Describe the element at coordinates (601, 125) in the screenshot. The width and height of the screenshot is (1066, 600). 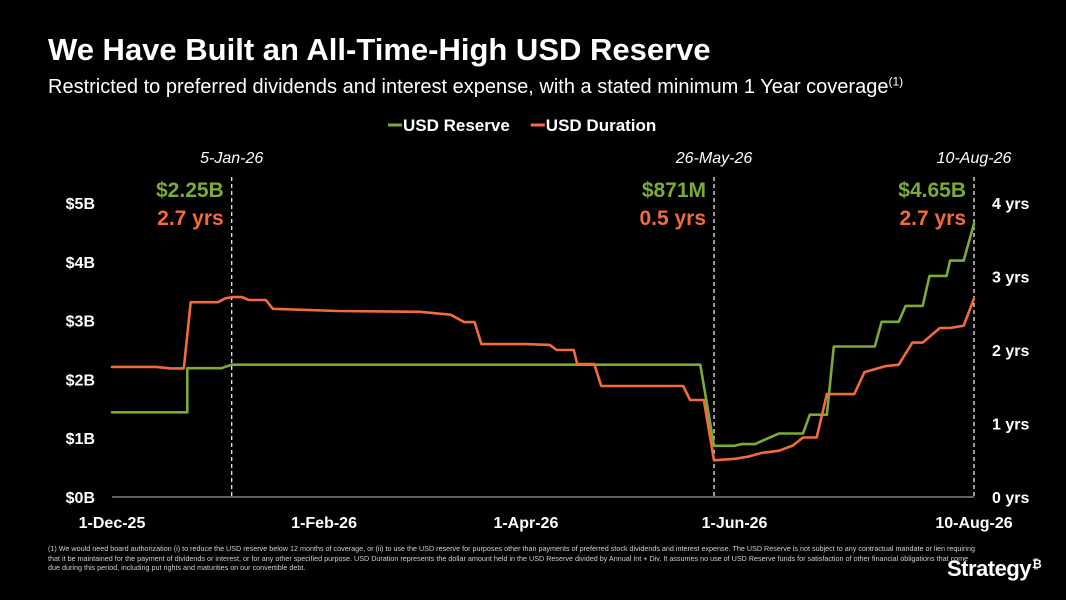
I see `legend-label-duration: USD Duration` at that location.